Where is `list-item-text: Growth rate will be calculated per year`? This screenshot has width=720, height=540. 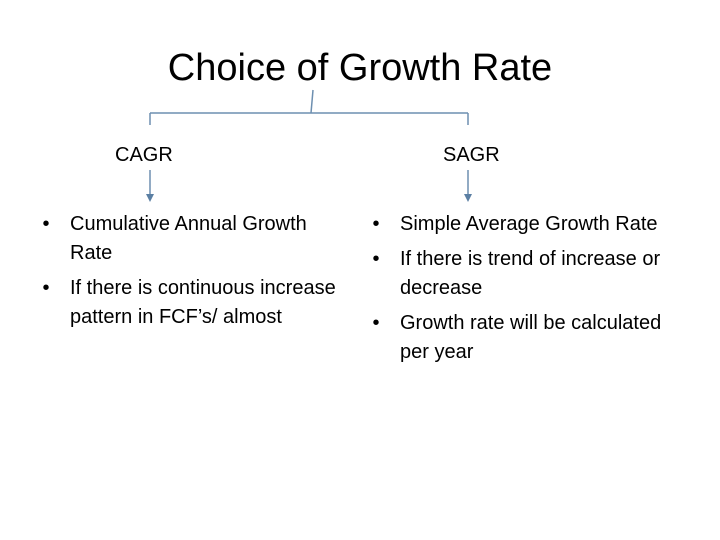 list-item-text: Growth rate will be calculated per year is located at coordinates (531, 337).